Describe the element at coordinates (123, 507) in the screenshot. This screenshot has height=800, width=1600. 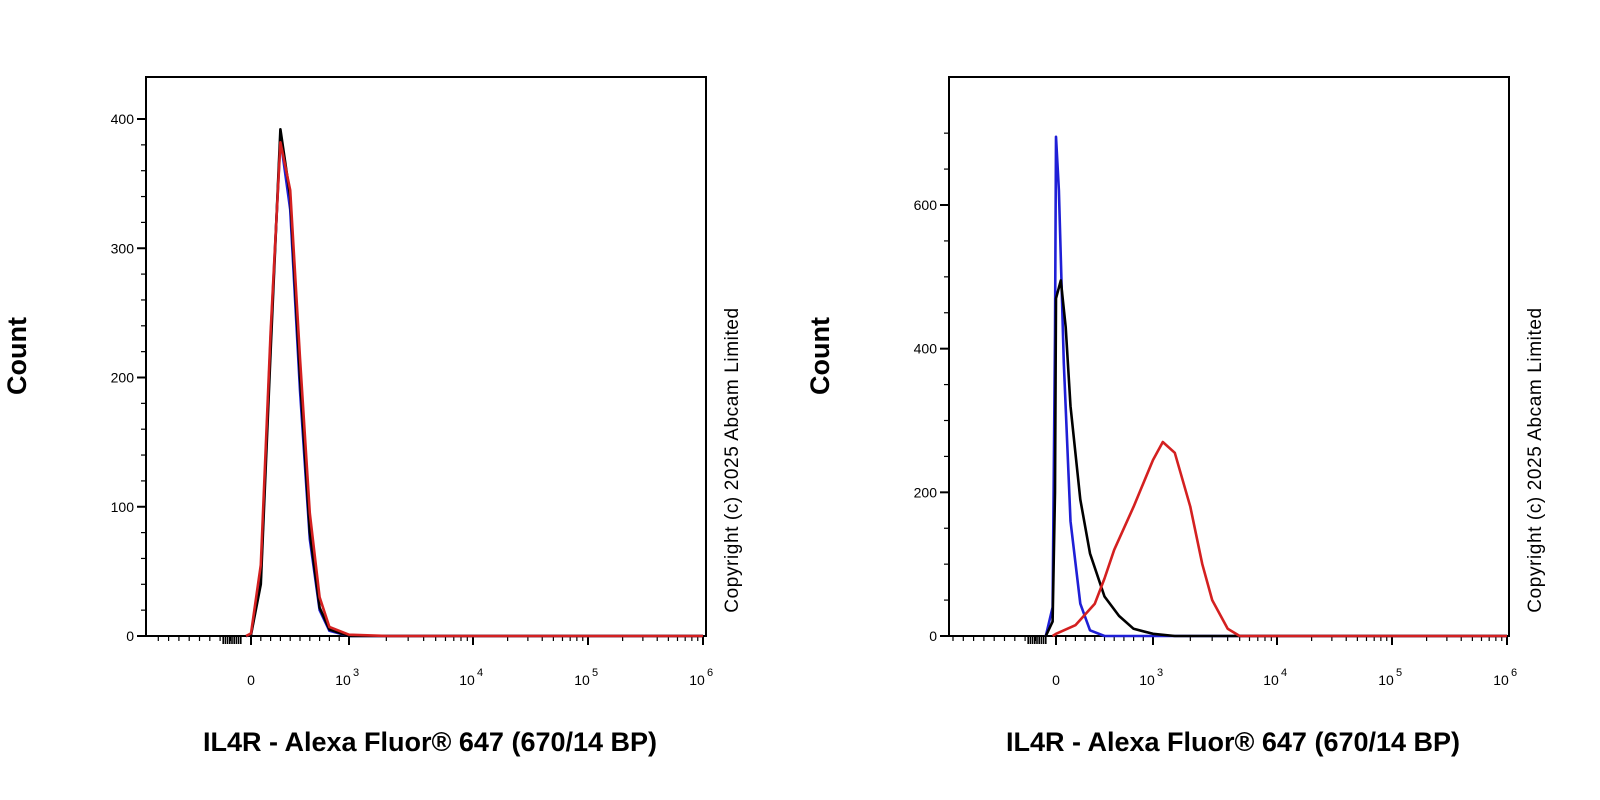
I see `y-tick-label: 100` at that location.